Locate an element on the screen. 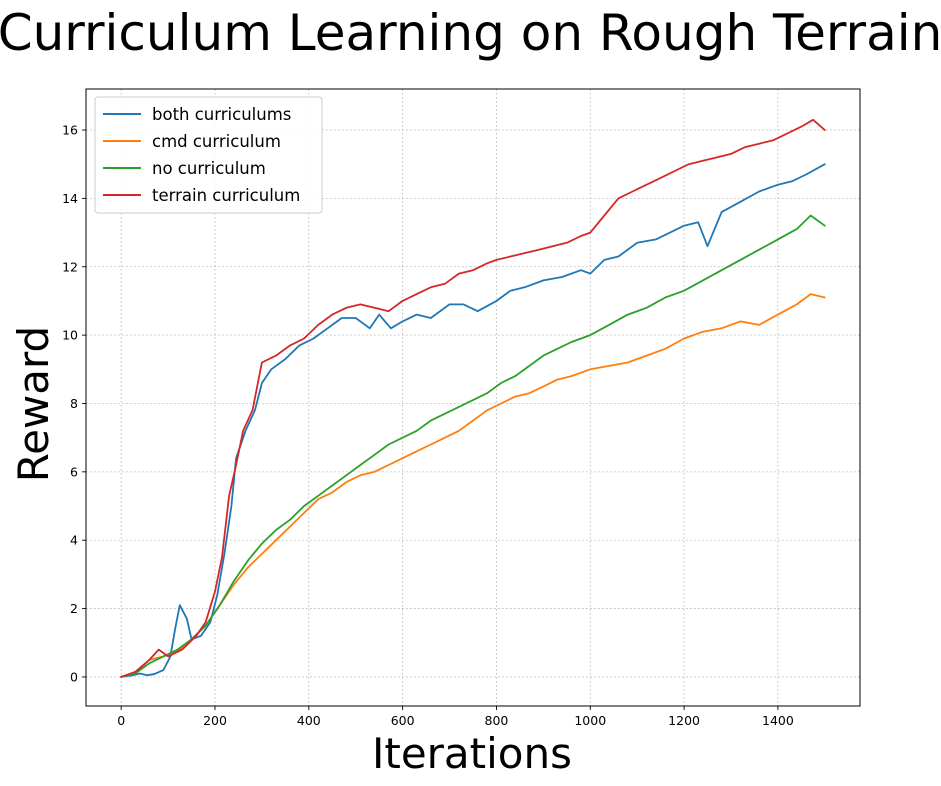 This screenshot has width=941, height=786. y-tick-label: 10 is located at coordinates (70, 335).